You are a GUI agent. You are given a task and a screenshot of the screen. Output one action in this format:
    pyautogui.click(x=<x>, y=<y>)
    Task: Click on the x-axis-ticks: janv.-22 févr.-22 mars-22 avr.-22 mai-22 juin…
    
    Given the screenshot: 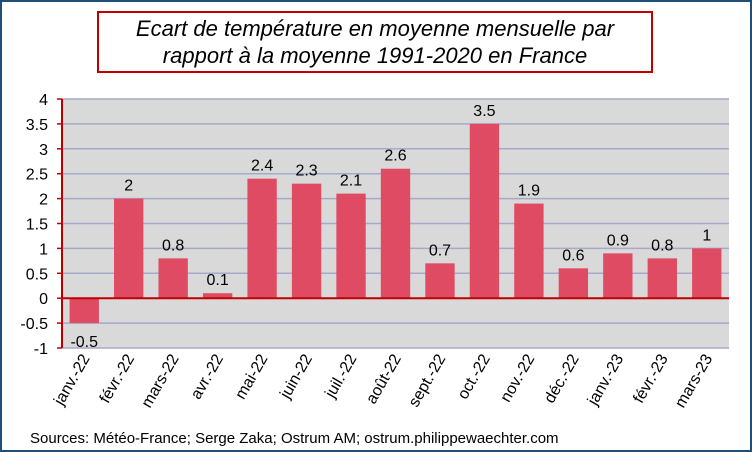 What is the action you would take?
    pyautogui.click(x=384, y=380)
    